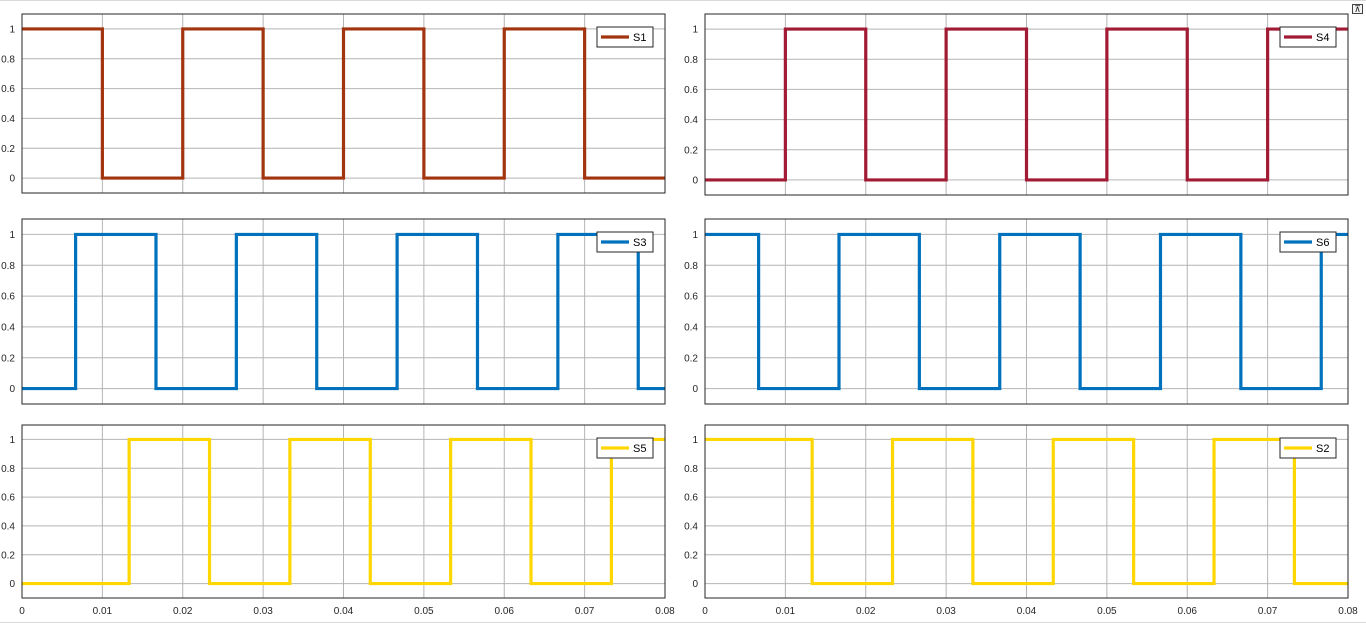 The image size is (1366, 624). I want to click on legend-label: S3, so click(639, 243).